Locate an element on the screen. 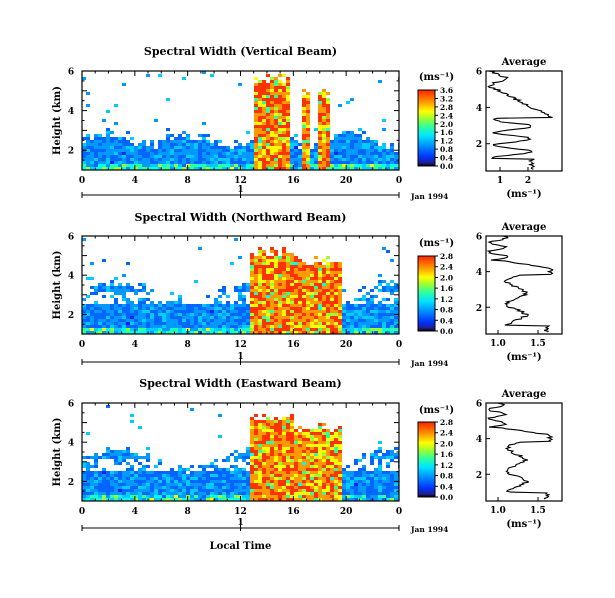 The height and width of the screenshot is (598, 615). colorbar-tick-label: 0.8 is located at coordinates (446, 149).